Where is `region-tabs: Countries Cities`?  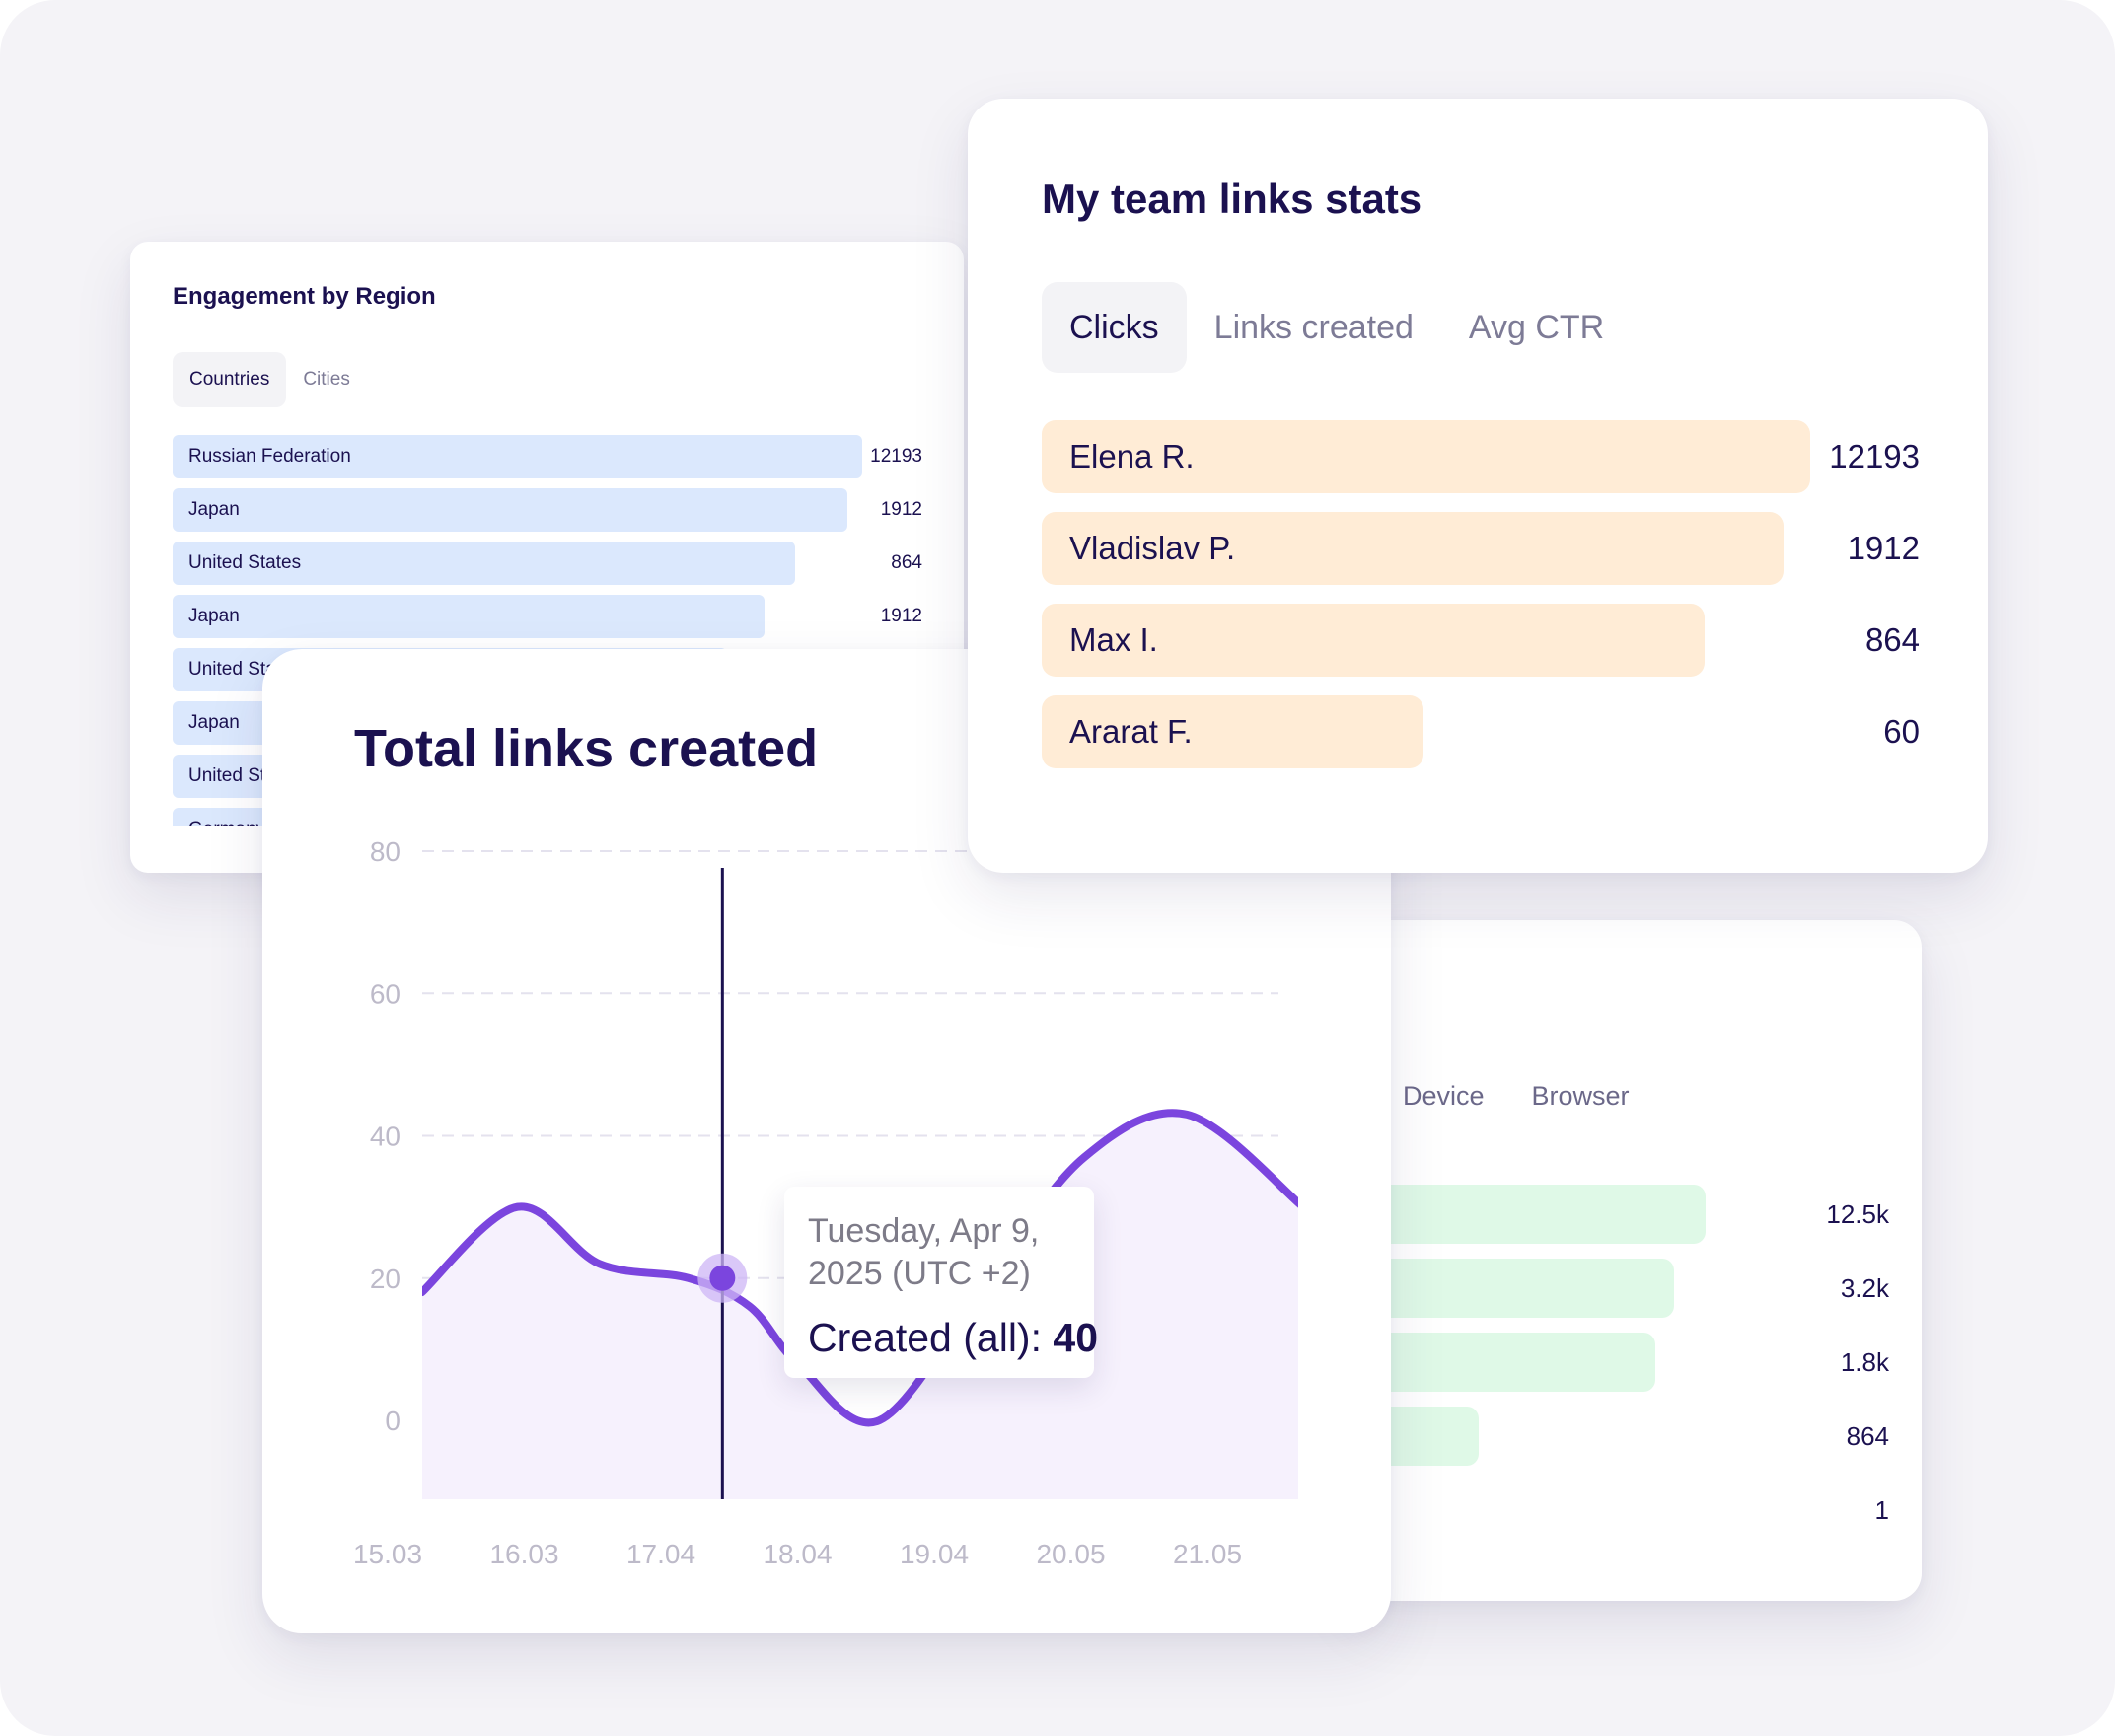
region-tabs: Countries Cities is located at coordinates (270, 379).